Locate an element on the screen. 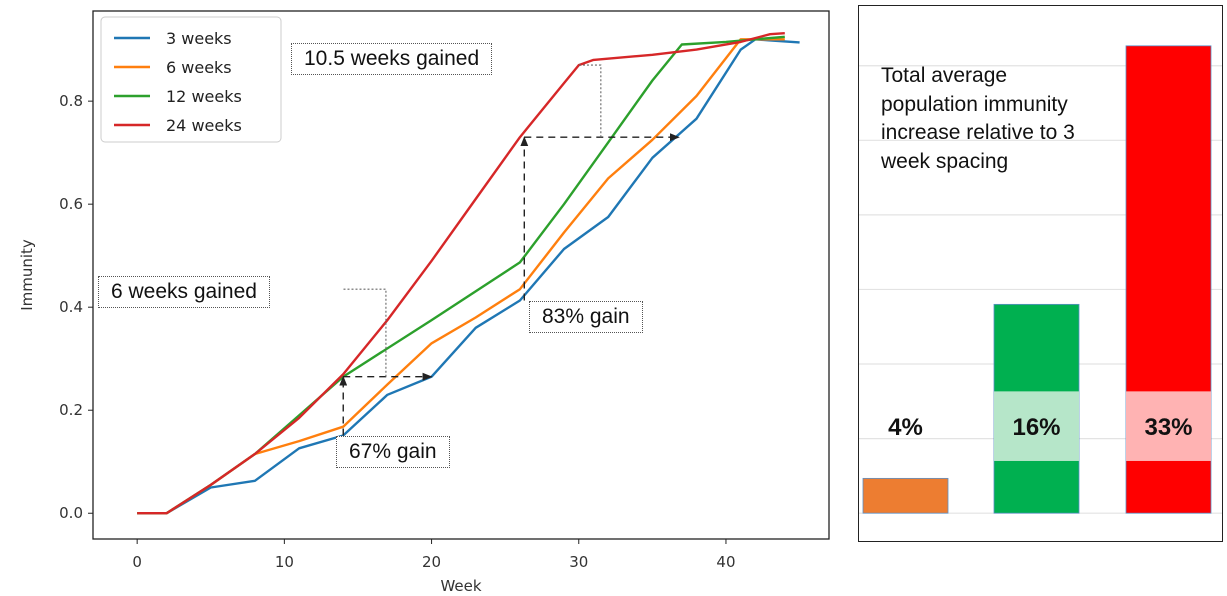  x-tick-label: 0 is located at coordinates (137, 562).